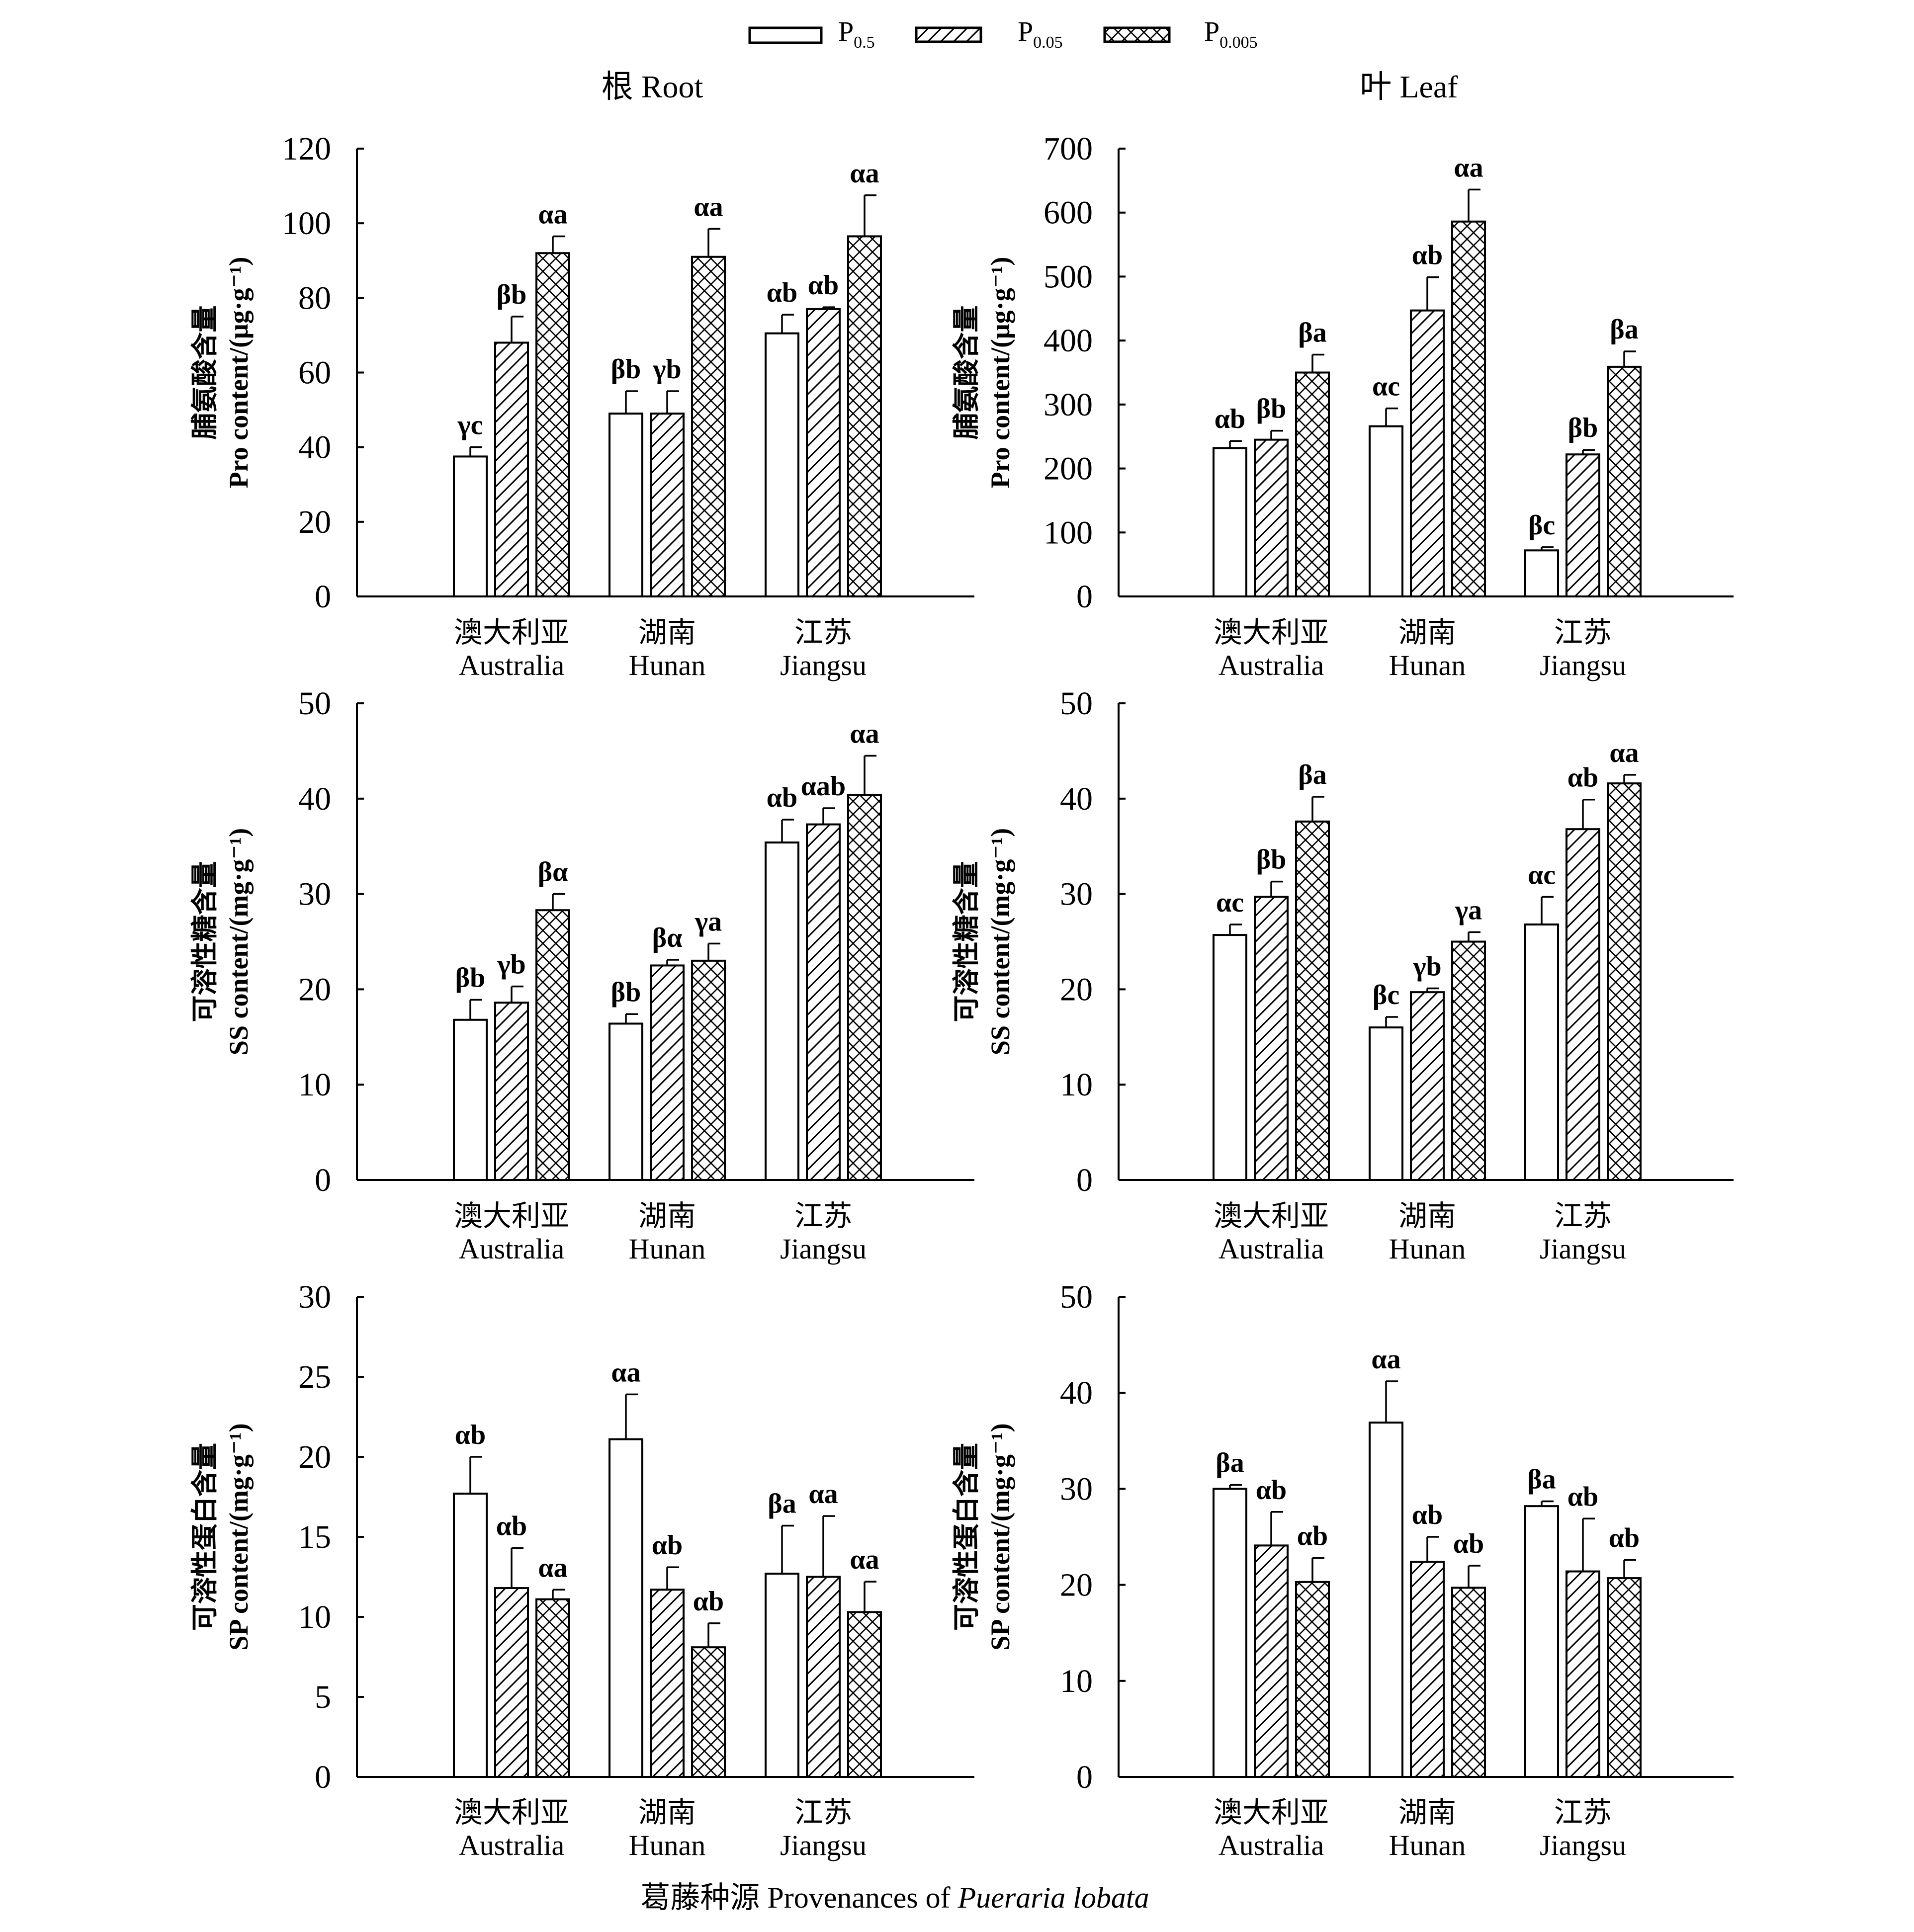 This screenshot has width=1914, height=1932. What do you see at coordinates (785, 35) in the screenshot?
I see `legend-swatch-empty` at bounding box center [785, 35].